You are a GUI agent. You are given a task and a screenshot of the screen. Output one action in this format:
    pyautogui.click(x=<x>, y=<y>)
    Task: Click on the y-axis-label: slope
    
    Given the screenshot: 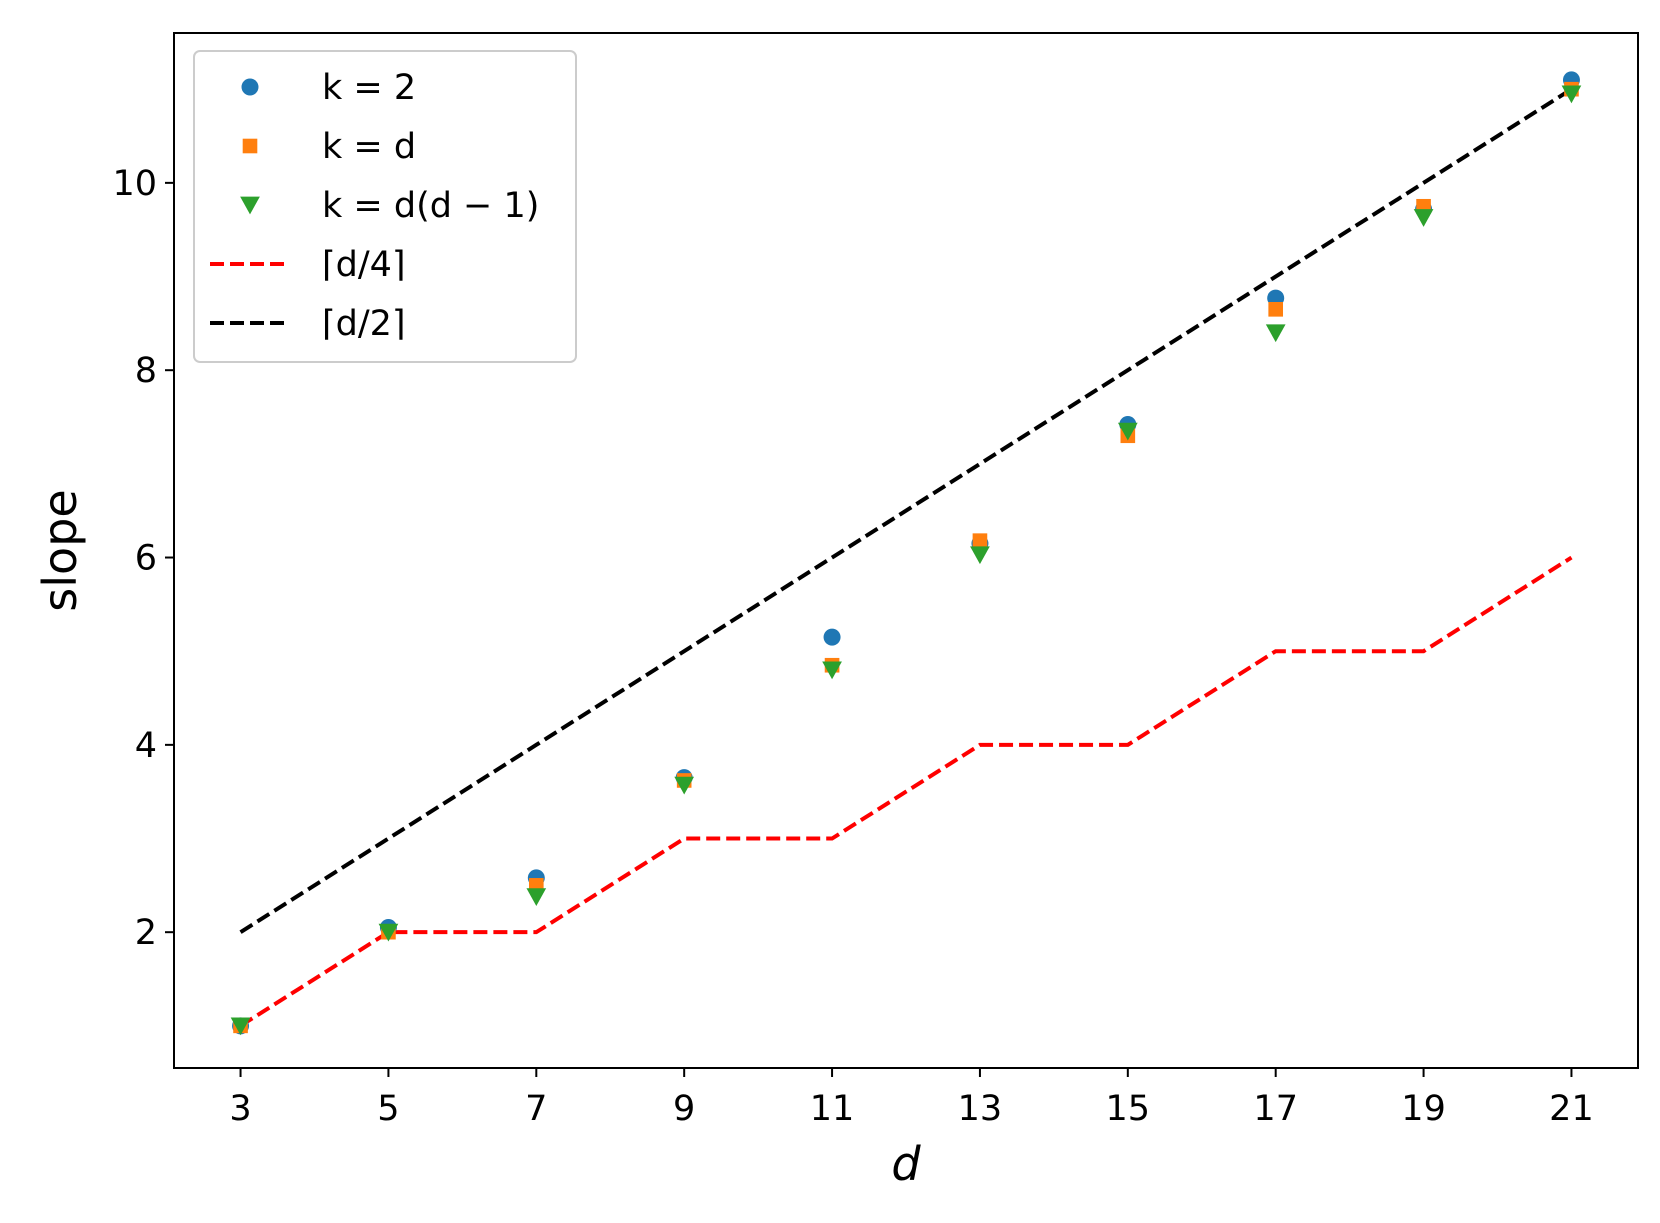 What is the action you would take?
    pyautogui.click(x=60, y=550)
    